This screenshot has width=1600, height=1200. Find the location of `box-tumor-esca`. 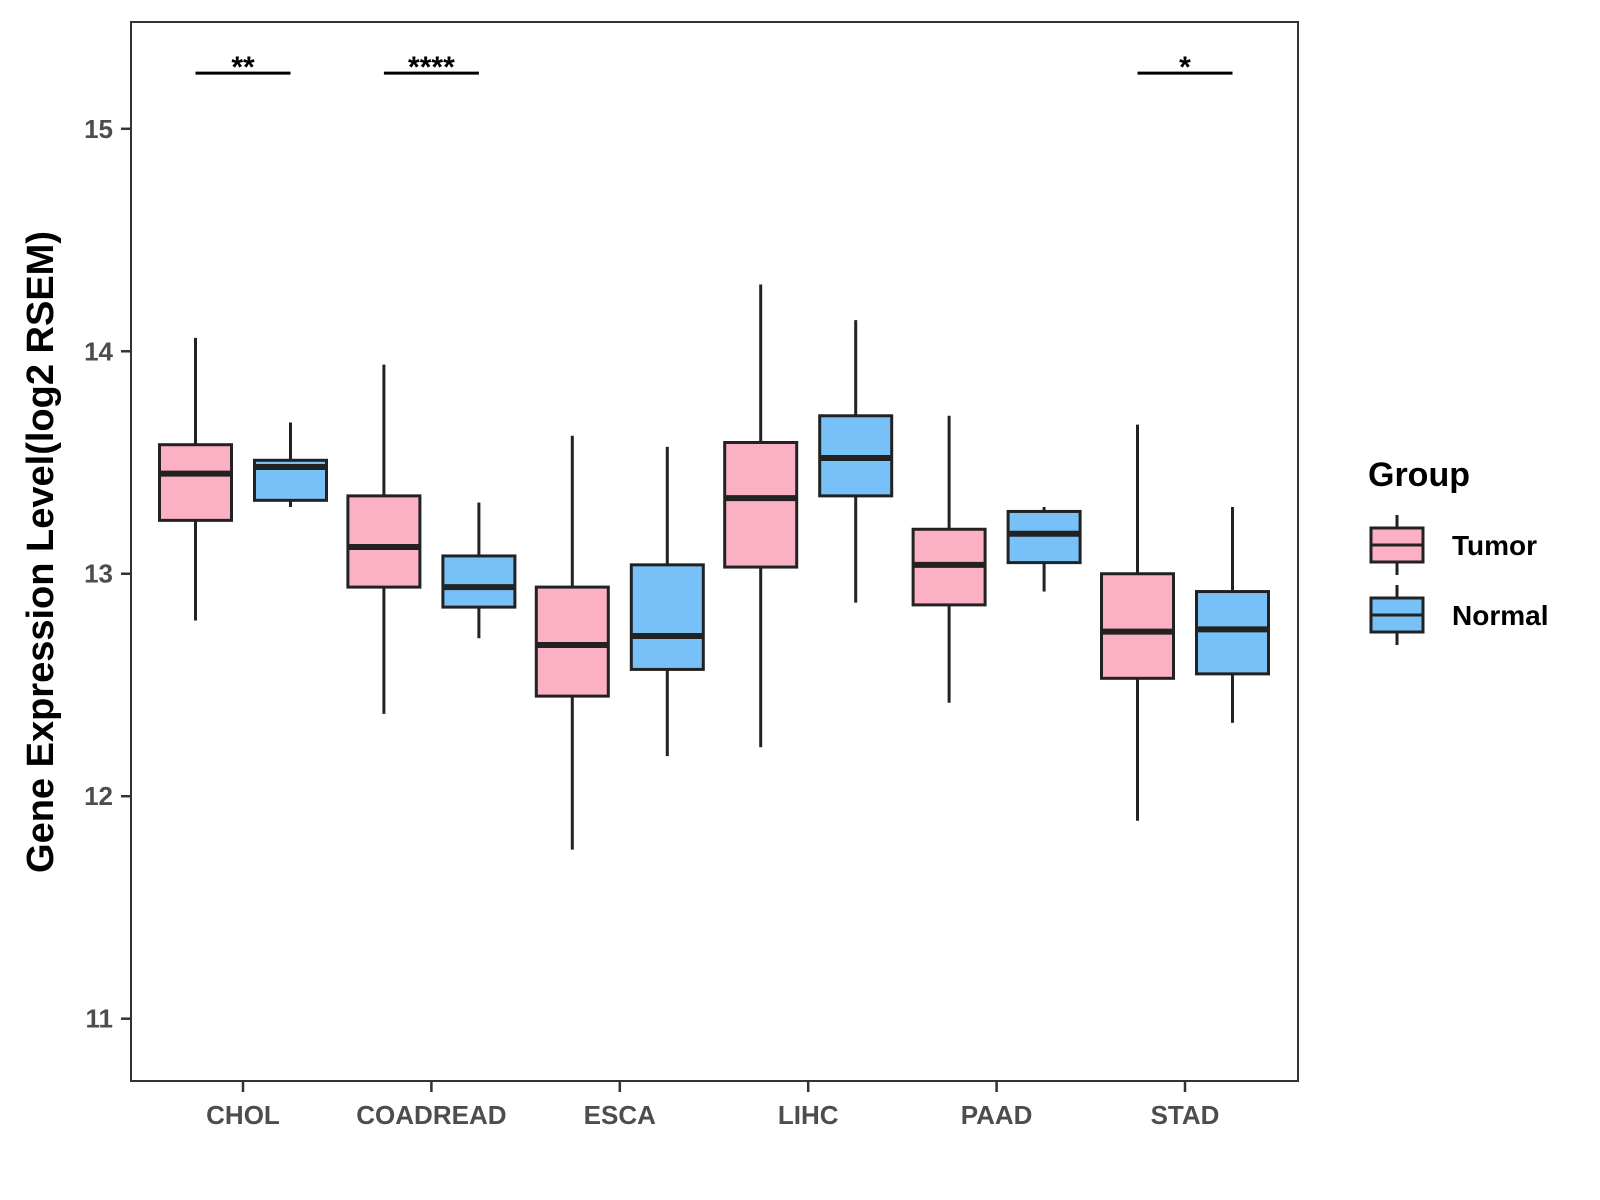

box-tumor-esca is located at coordinates (572, 642).